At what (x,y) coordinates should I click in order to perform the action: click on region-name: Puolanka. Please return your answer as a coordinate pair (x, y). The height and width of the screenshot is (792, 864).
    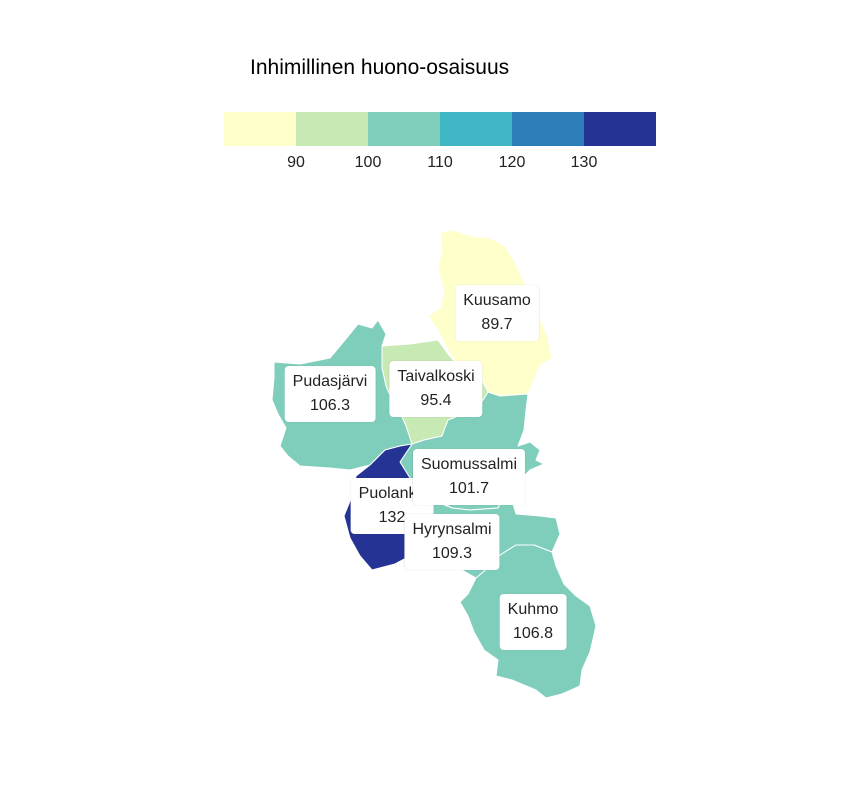
    Looking at the image, I should click on (392, 493).